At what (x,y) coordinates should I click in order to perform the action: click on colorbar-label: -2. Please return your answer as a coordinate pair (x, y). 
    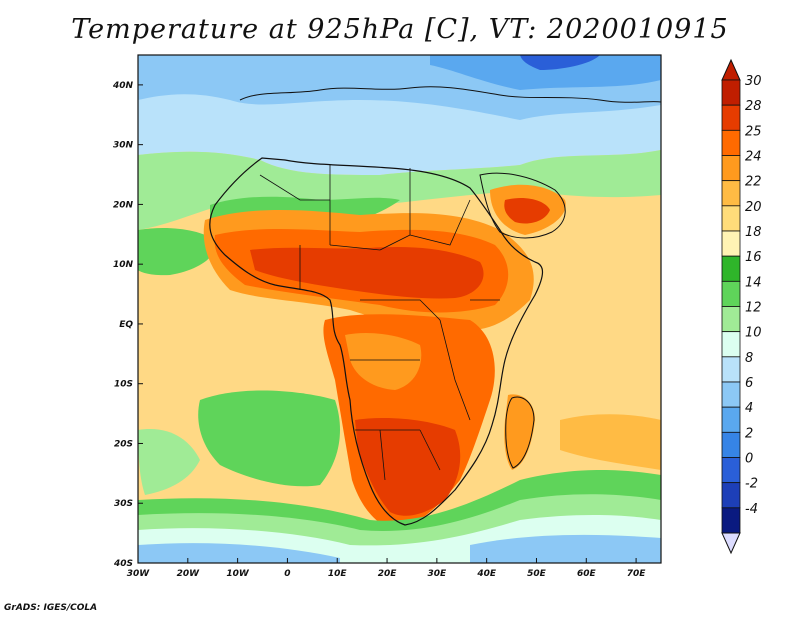
    Looking at the image, I should click on (751, 484).